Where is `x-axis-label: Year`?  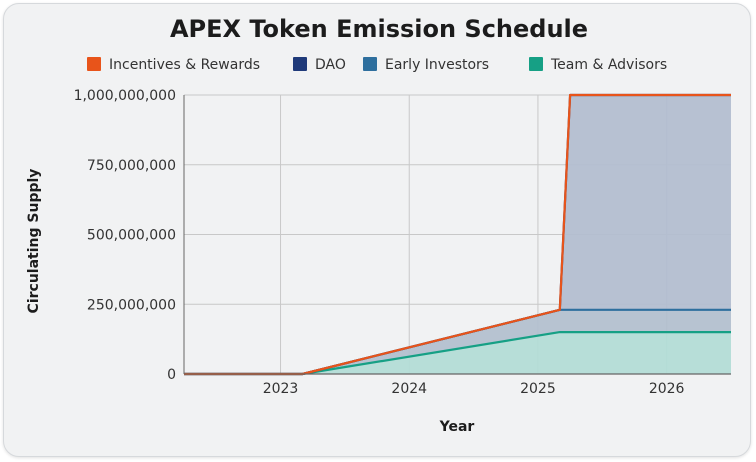 x-axis-label: Year is located at coordinates (457, 427).